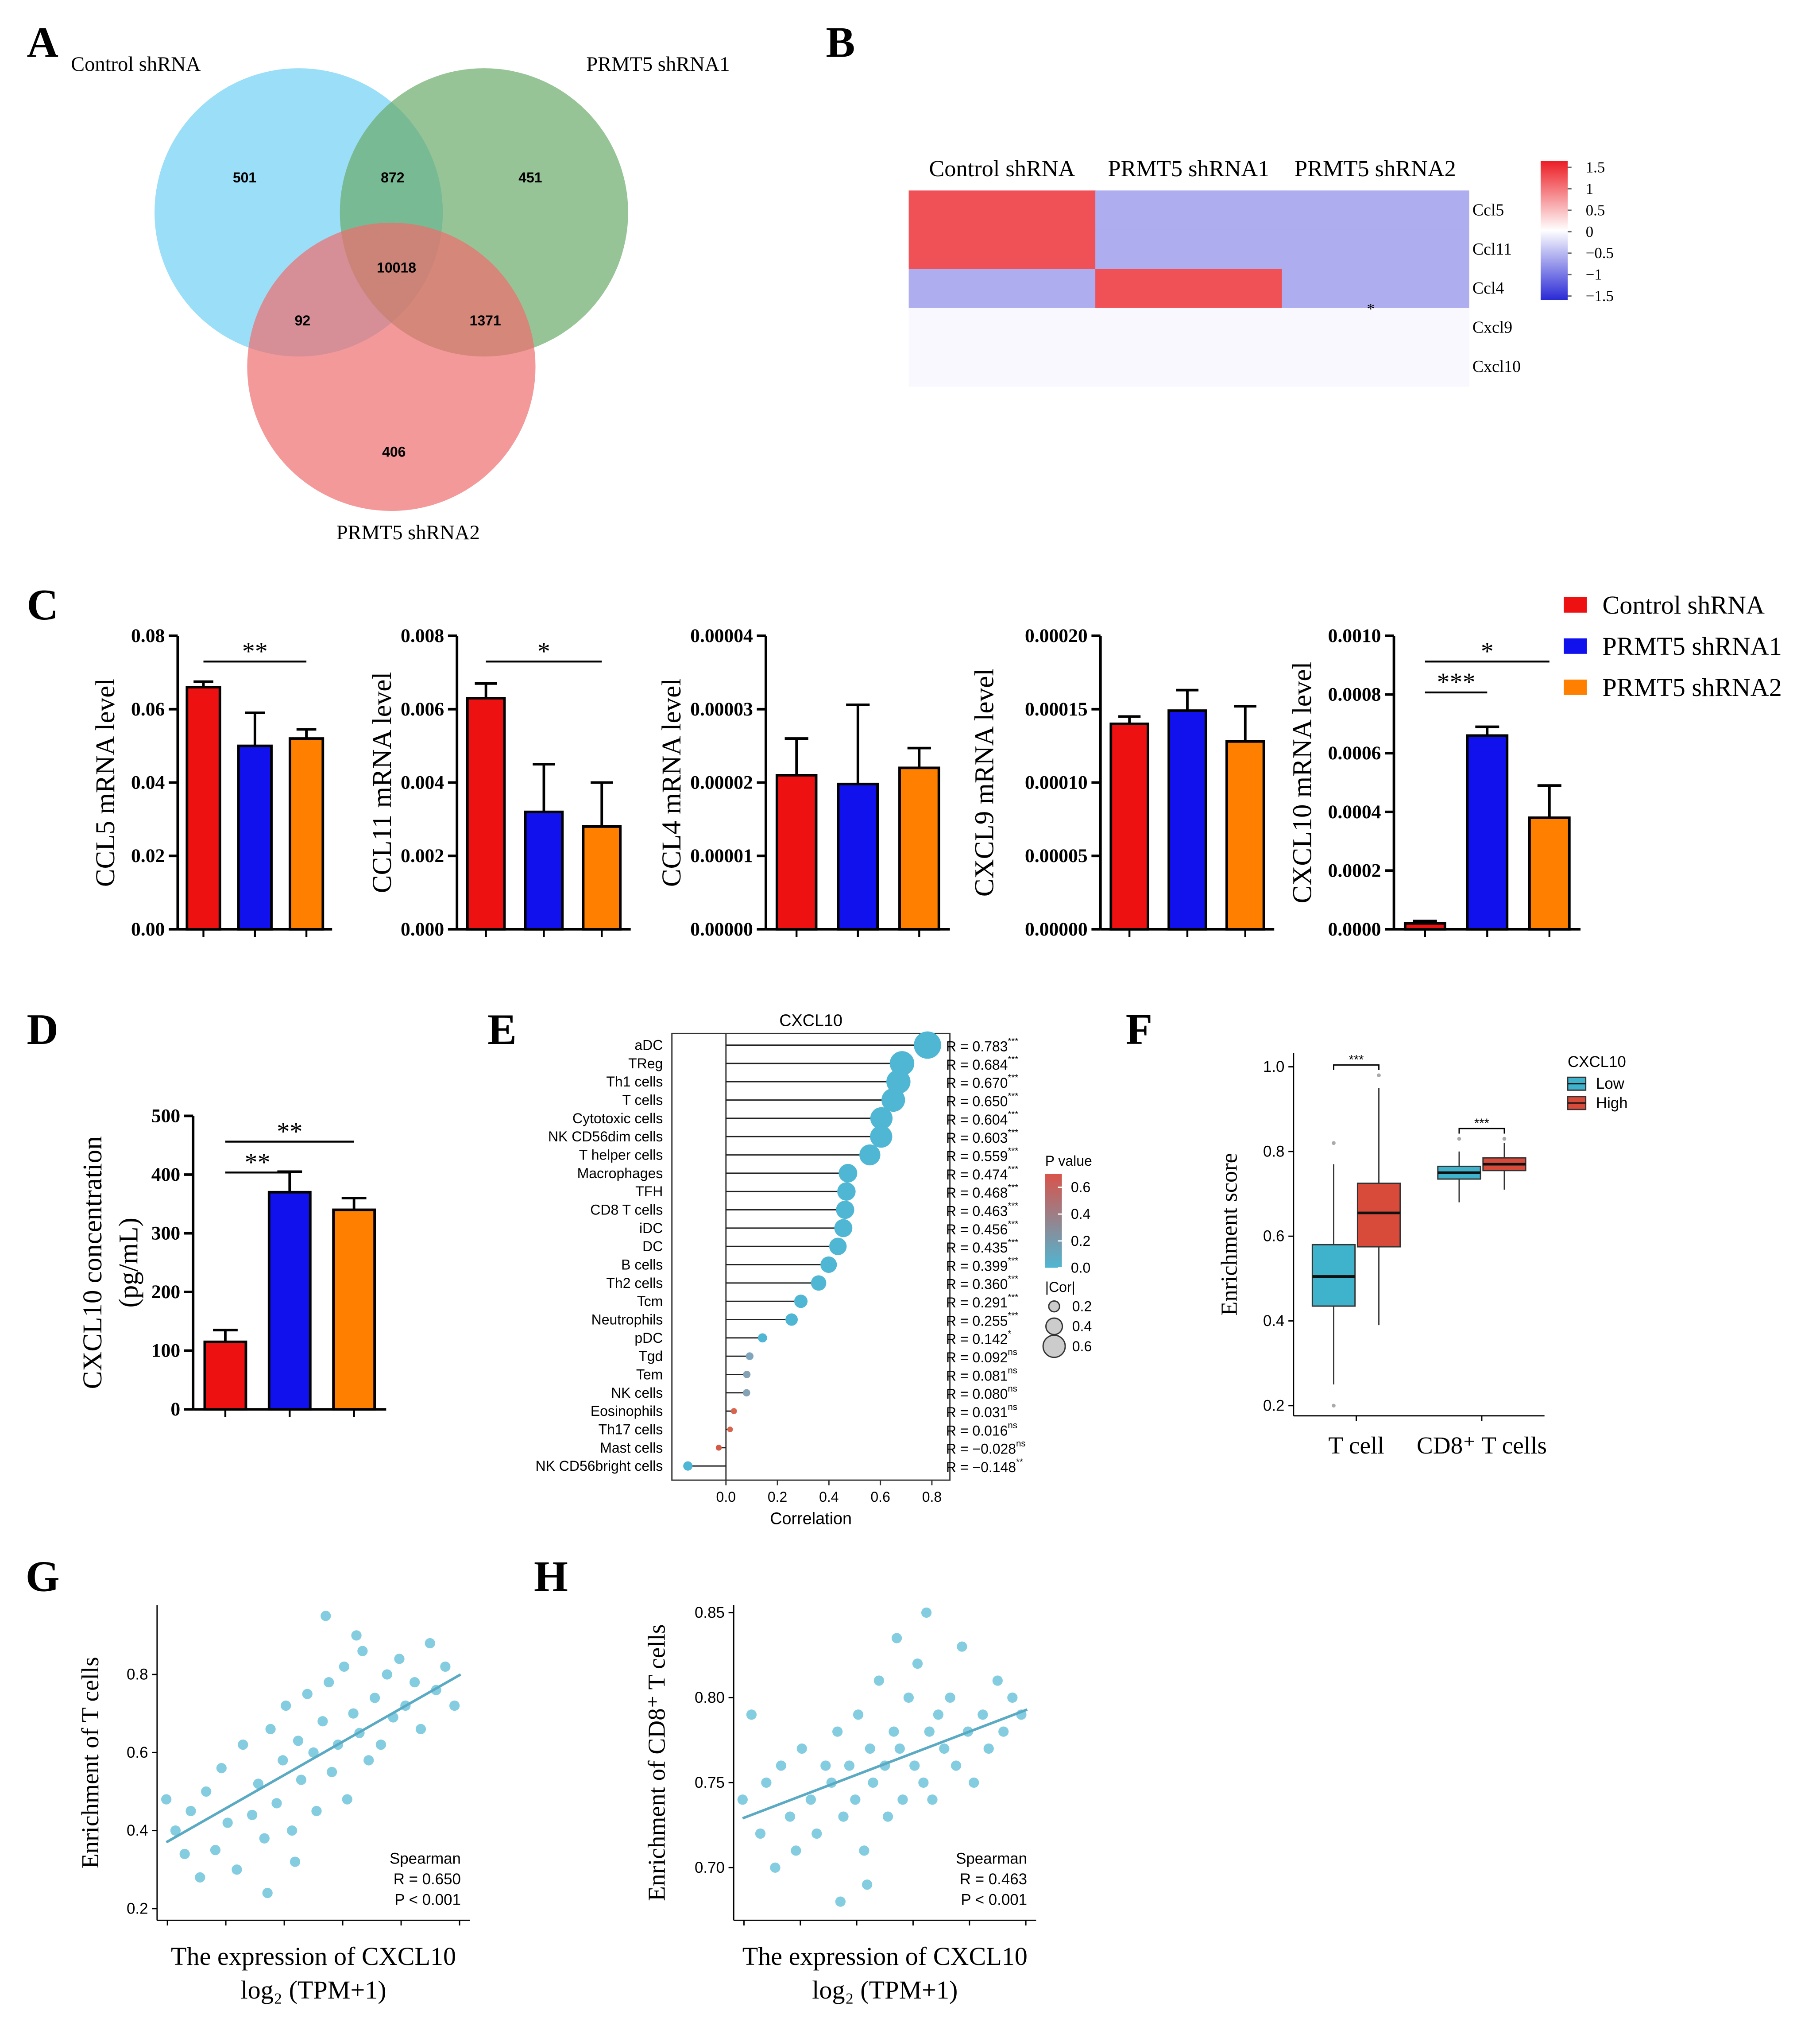 The height and width of the screenshot is (2022, 1820). I want to click on y-axis-label: (pg/mL), so click(128, 1262).